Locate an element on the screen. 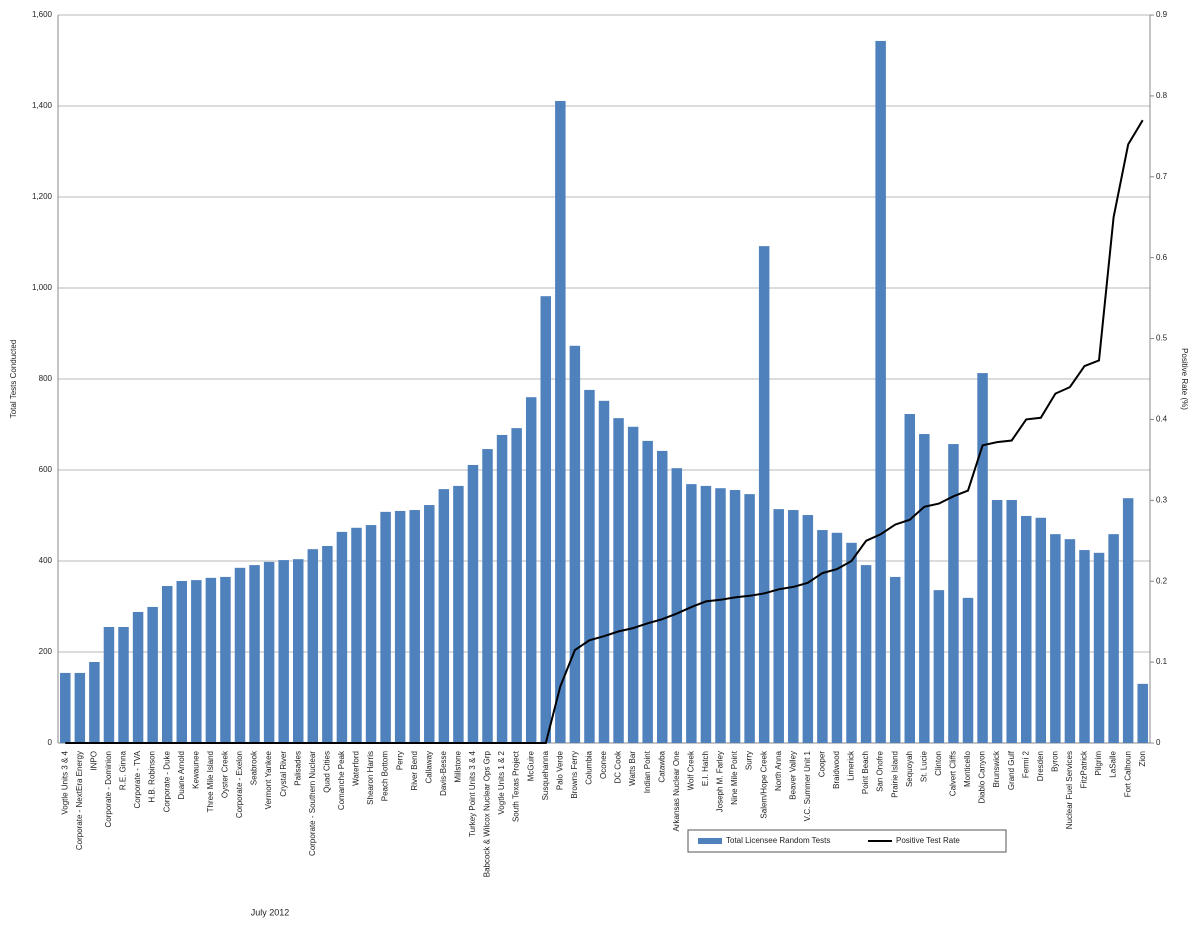 The width and height of the screenshot is (1191, 951). x-tick-label: Seabrook is located at coordinates (254, 767).